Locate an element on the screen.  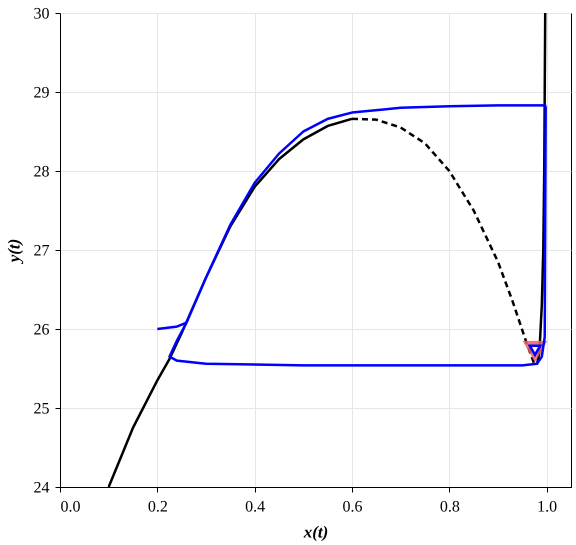
y-tick-label: 26 is located at coordinates (42, 330).